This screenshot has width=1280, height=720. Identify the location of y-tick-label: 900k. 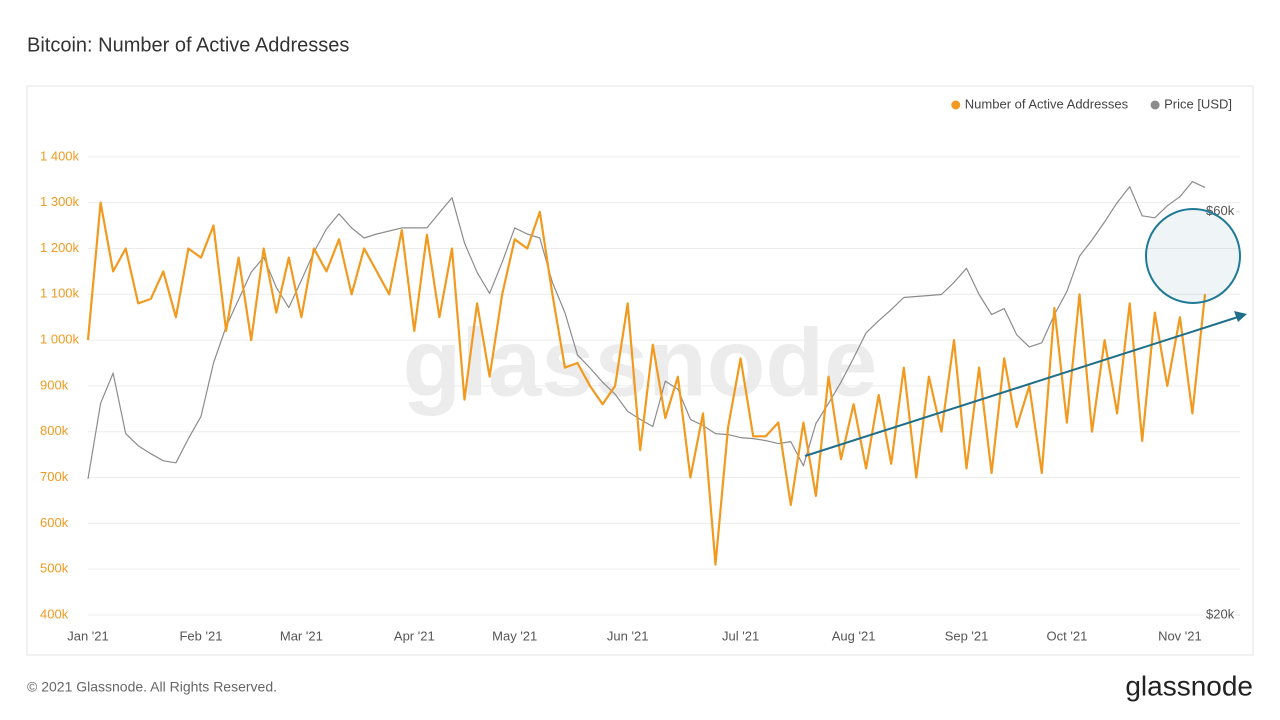
(54, 384).